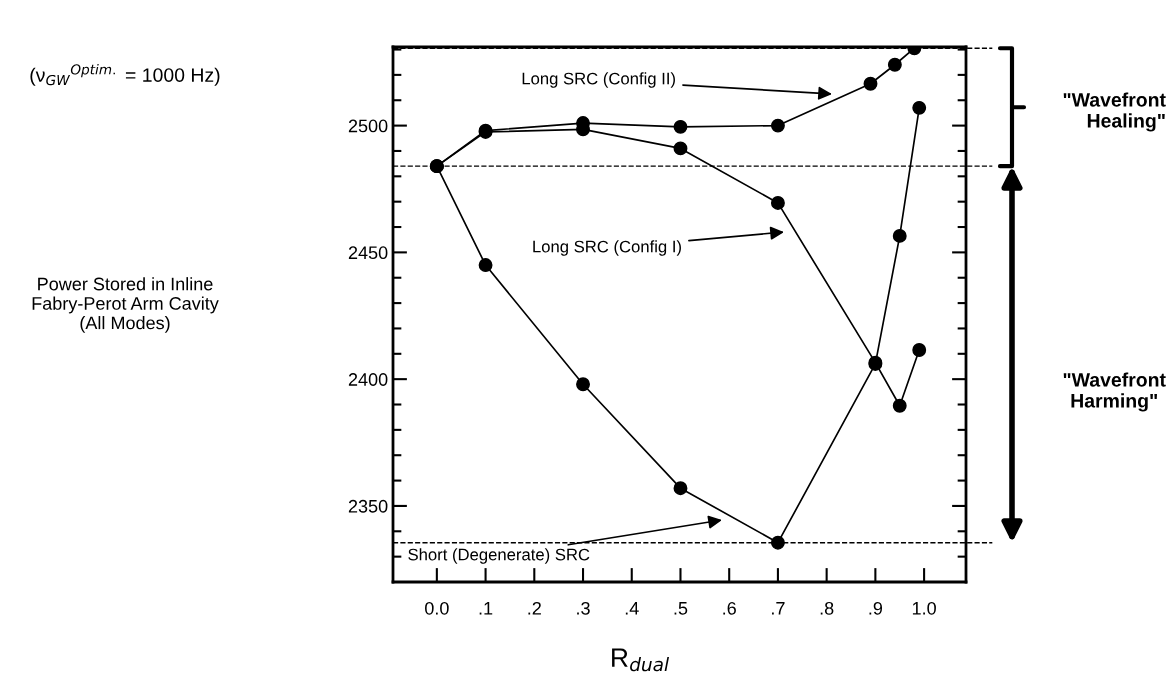  Describe the element at coordinates (607, 248) in the screenshot. I see `annotation: Long SRC (Config I)` at that location.